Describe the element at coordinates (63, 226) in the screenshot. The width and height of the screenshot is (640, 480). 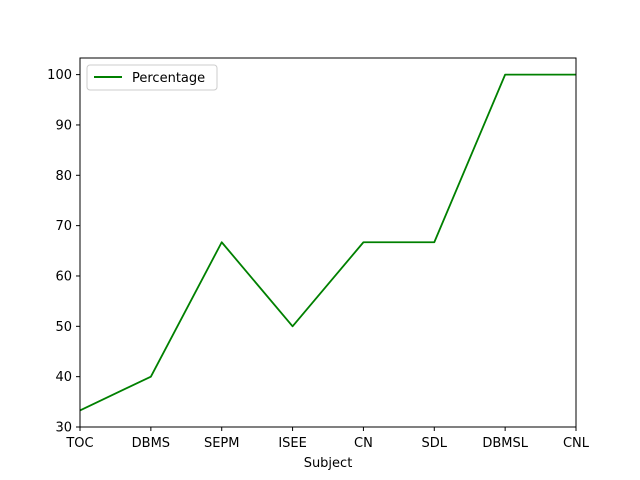
I see `y-tick-label: 70` at that location.